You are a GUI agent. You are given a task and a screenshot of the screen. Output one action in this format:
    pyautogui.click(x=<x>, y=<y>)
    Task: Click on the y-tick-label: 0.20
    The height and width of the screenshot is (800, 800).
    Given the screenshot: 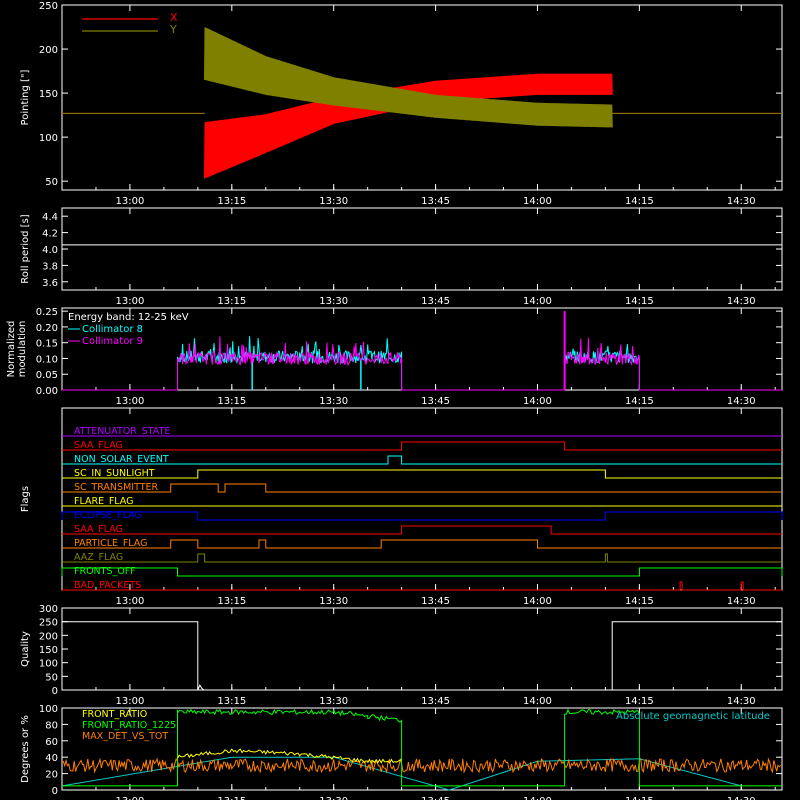 What is the action you would take?
    pyautogui.click(x=47, y=328)
    